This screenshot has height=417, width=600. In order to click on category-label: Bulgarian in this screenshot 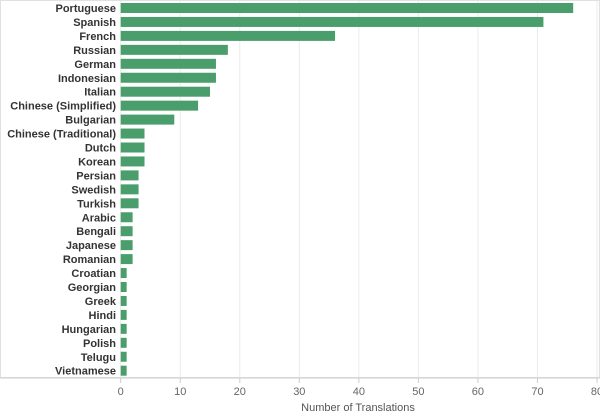, I will do `click(90, 121)`.